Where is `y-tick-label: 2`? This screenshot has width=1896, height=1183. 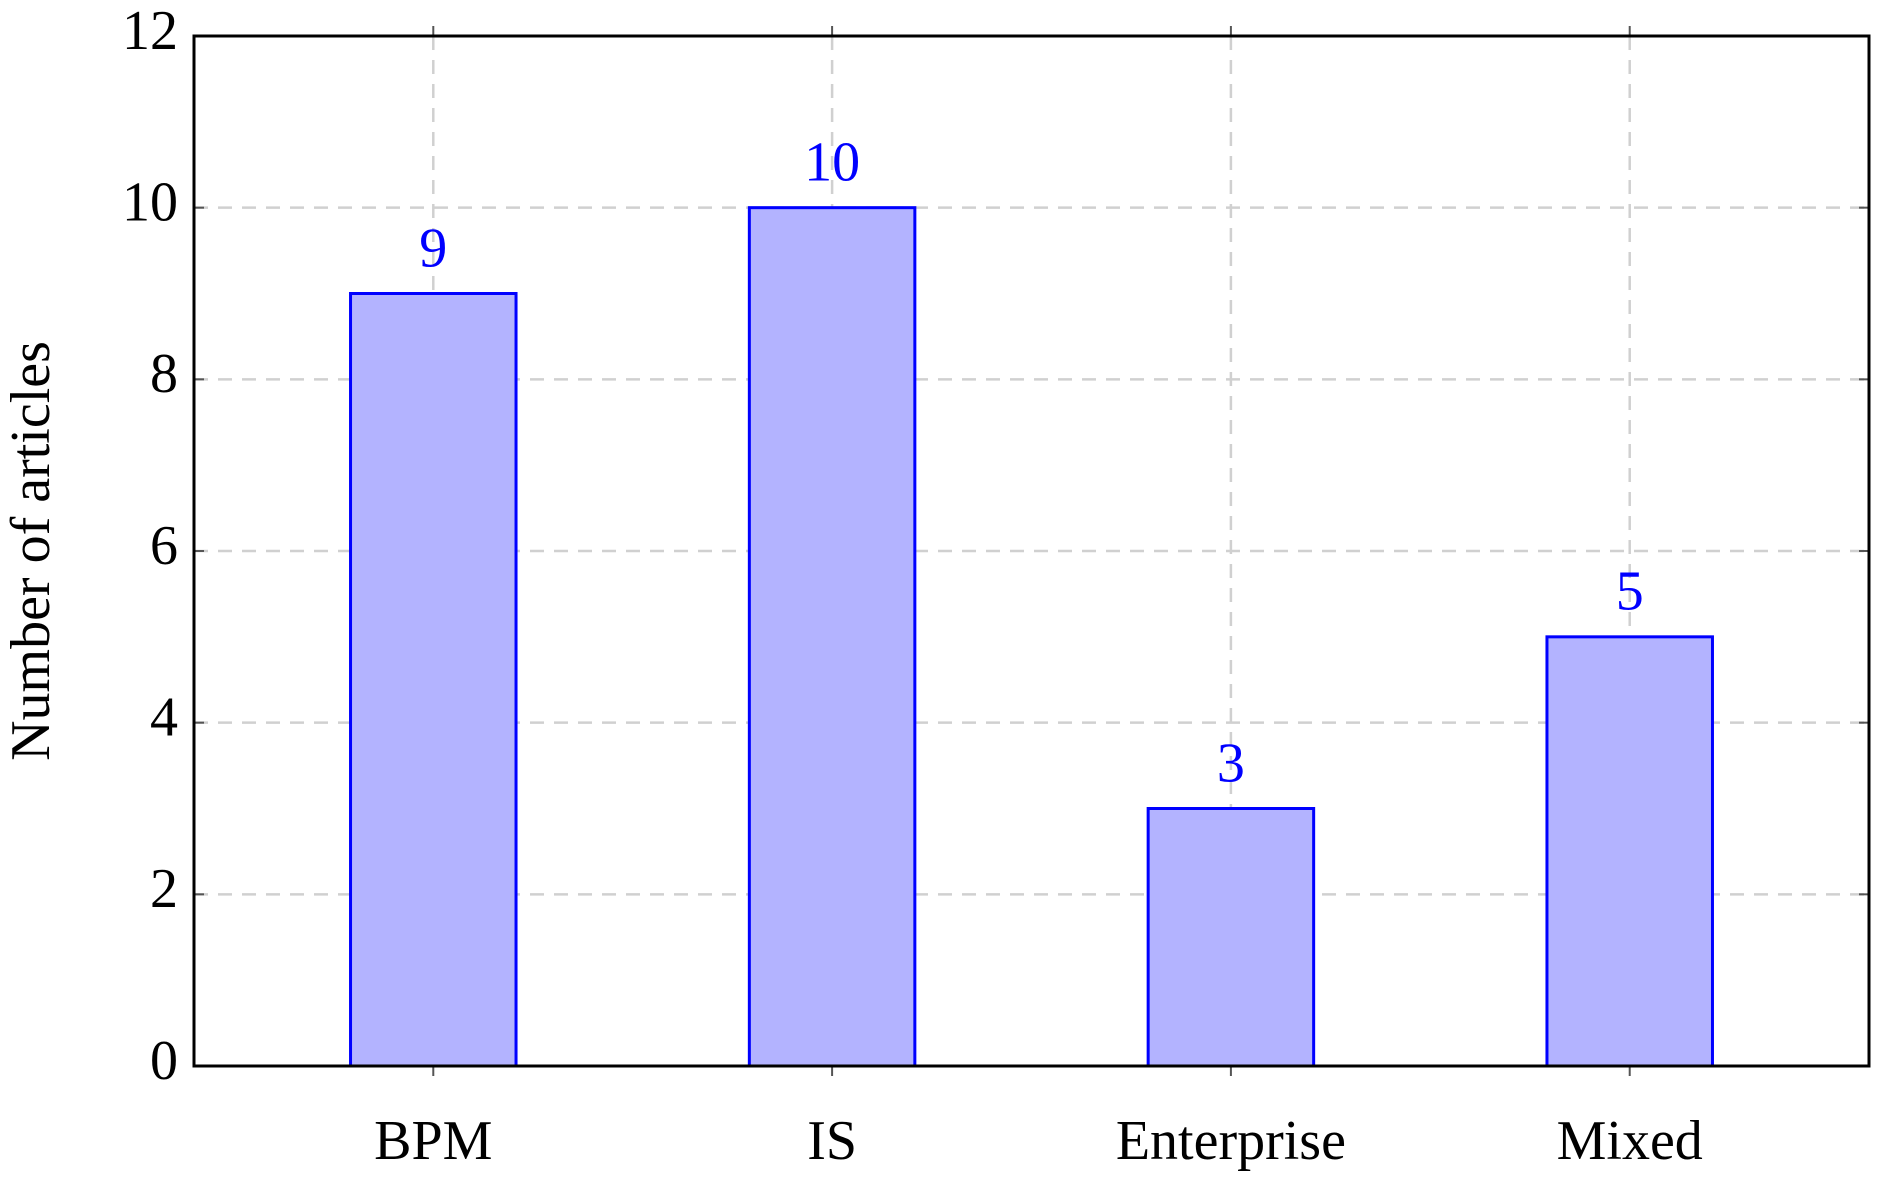
y-tick-label: 2 is located at coordinates (164, 889).